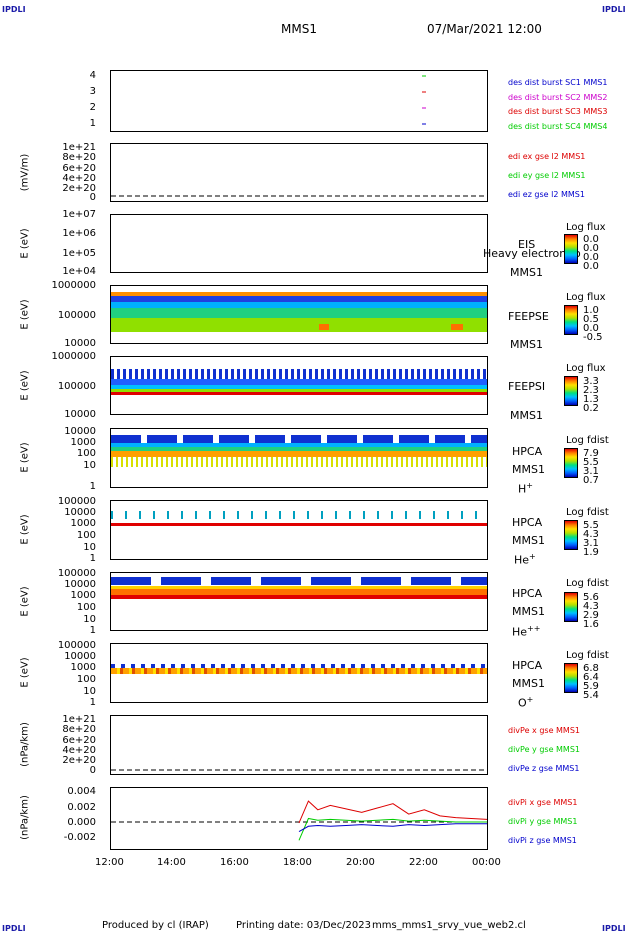 The width and height of the screenshot is (630, 934). Describe the element at coordinates (83, 523) in the screenshot. I see `p7-ytick: 1000` at that location.